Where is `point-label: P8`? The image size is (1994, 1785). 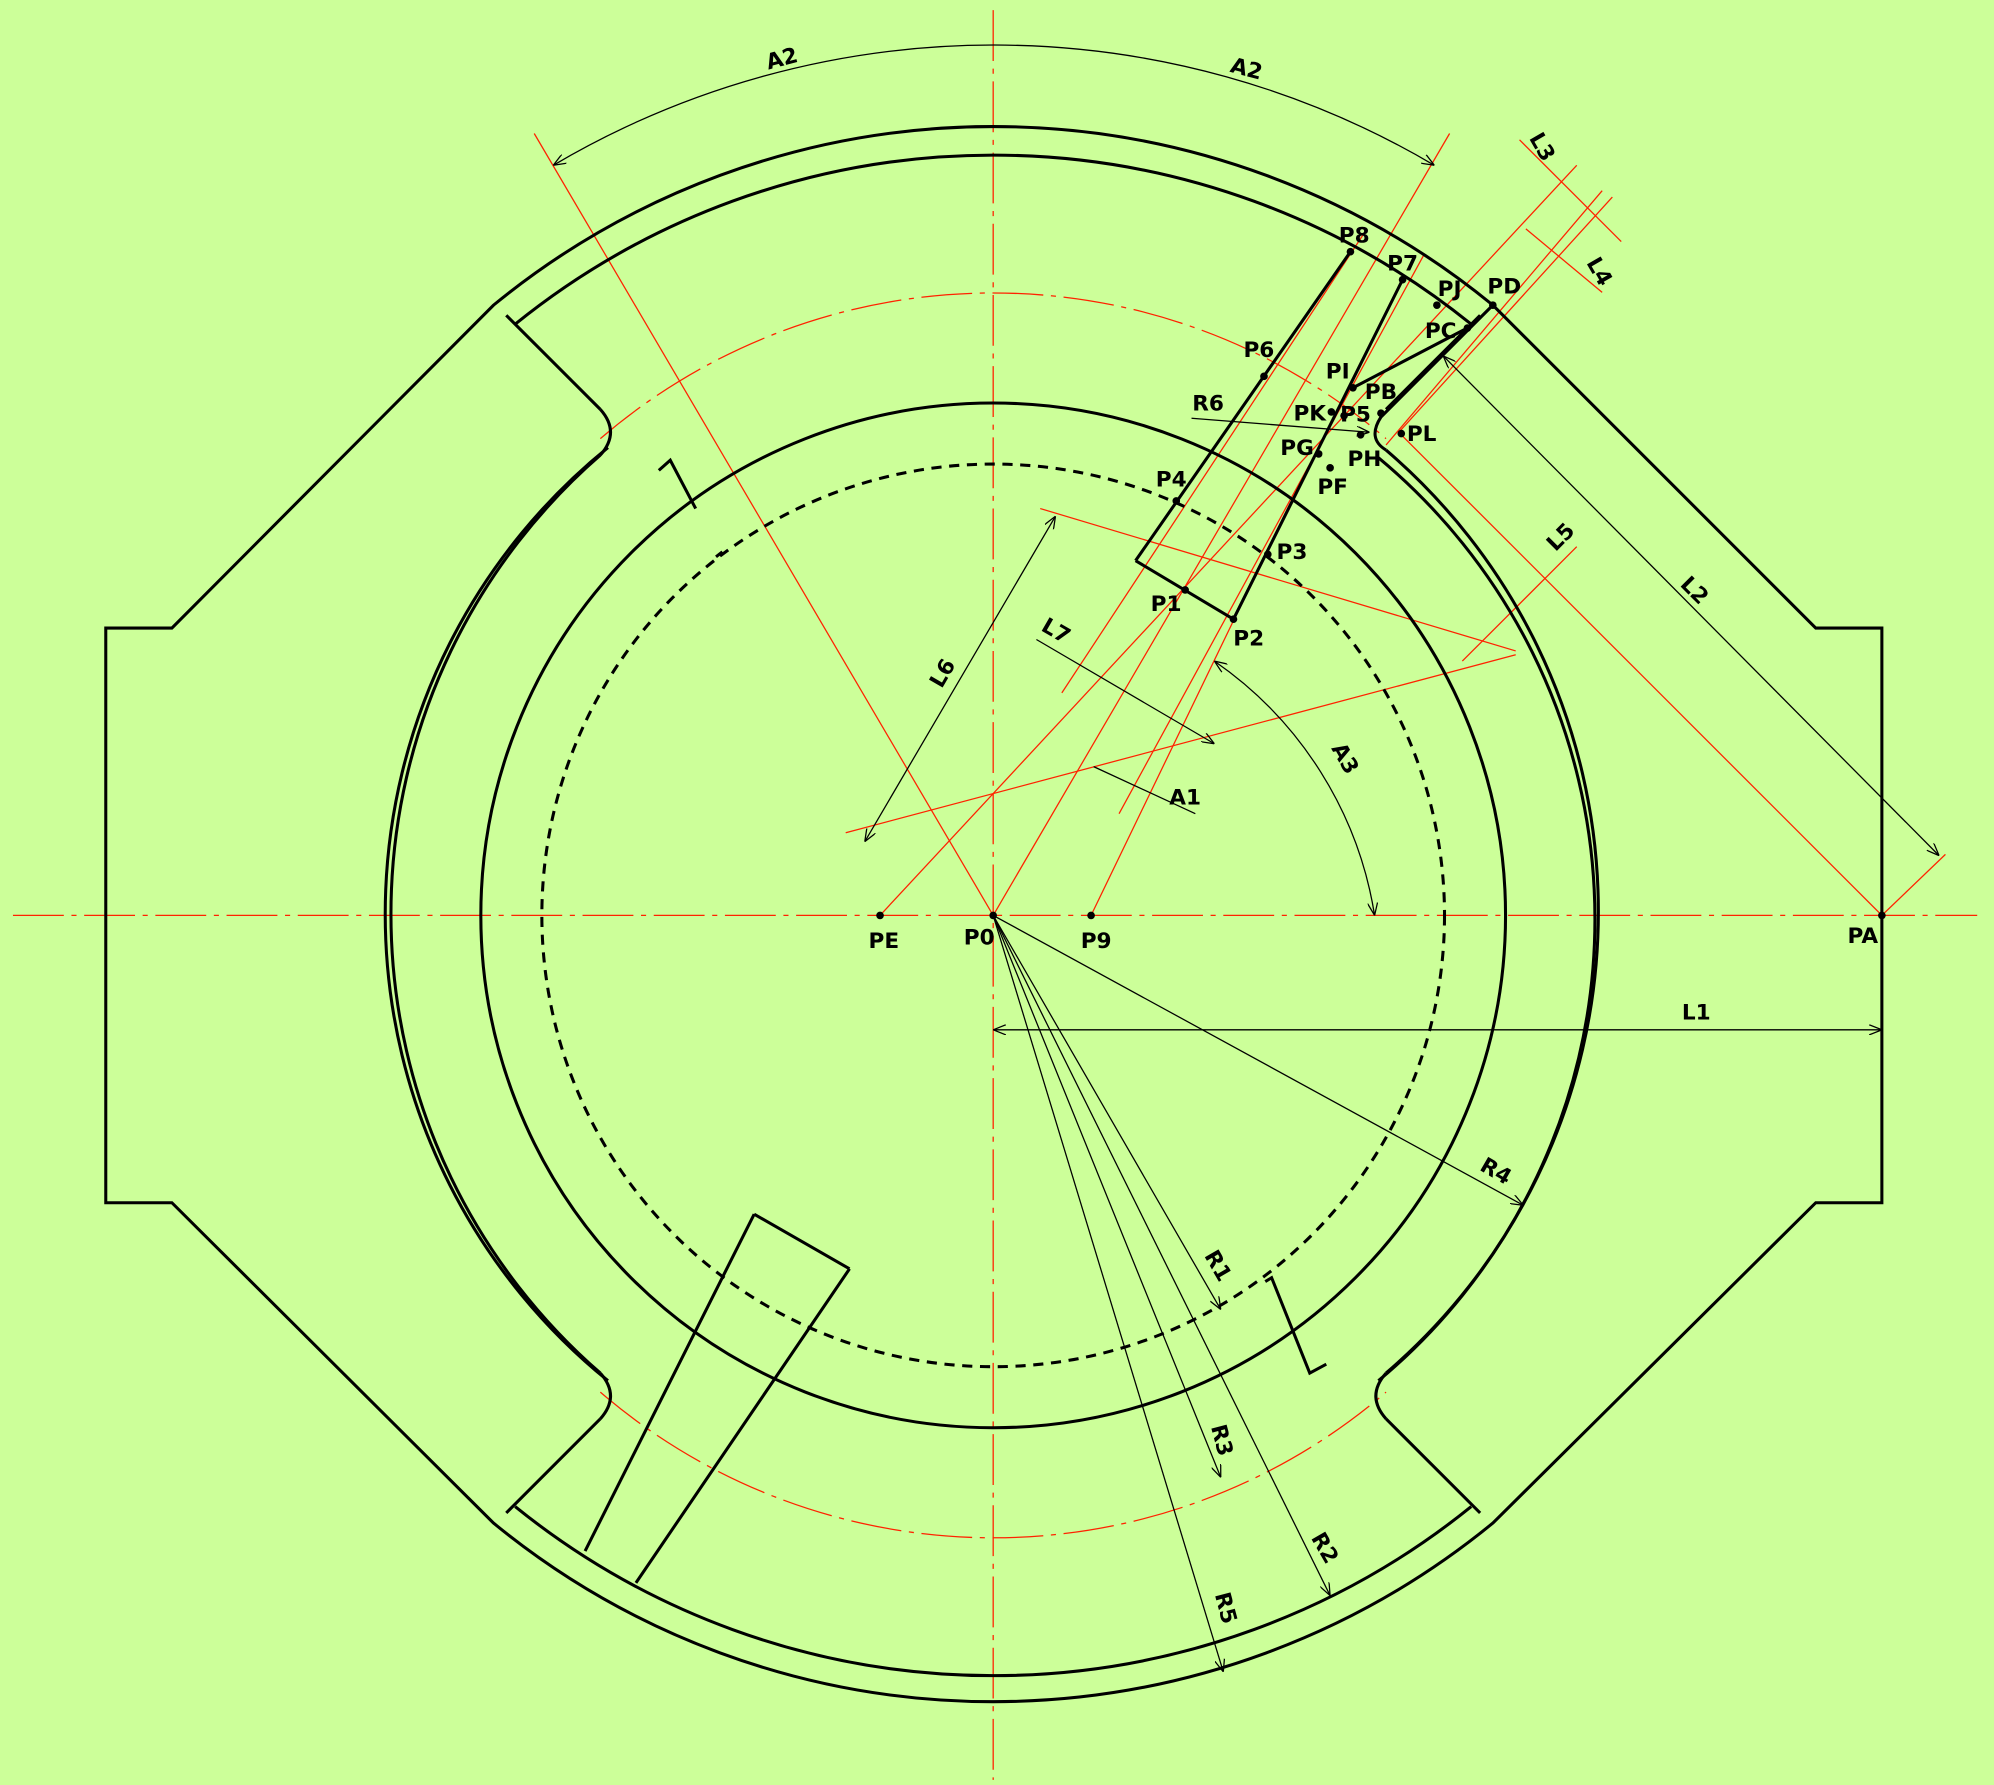
point-label: P8 is located at coordinates (1354, 235).